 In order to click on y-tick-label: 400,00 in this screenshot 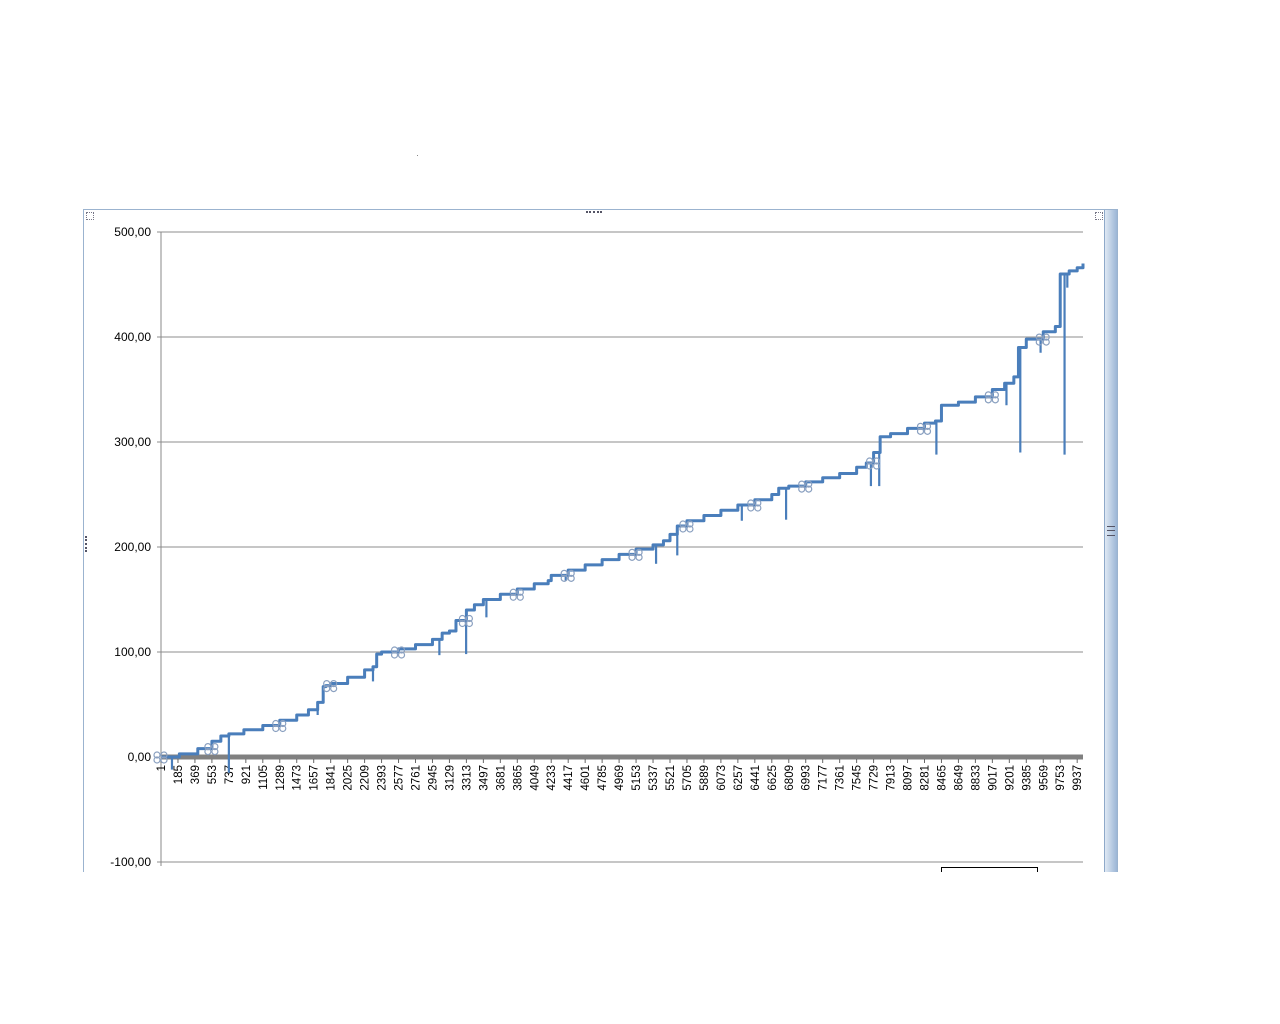, I will do `click(132, 337)`.